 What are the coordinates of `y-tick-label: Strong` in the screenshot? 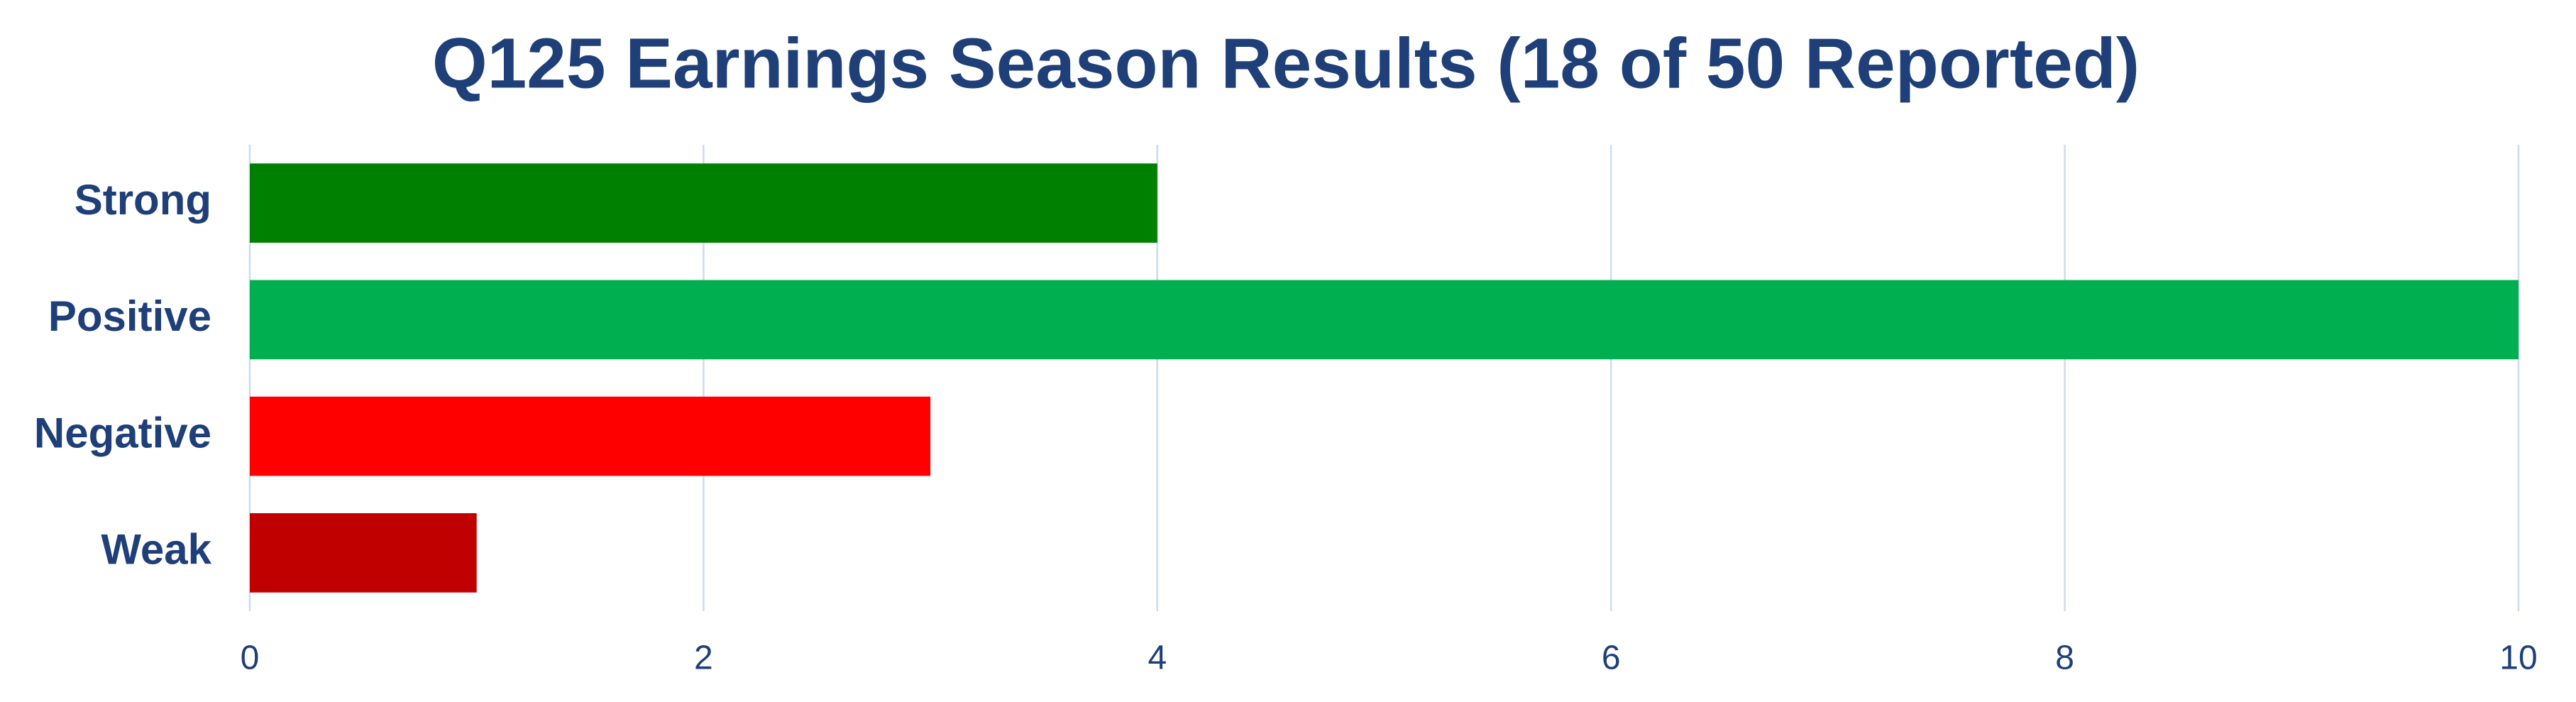 It's located at (143, 200).